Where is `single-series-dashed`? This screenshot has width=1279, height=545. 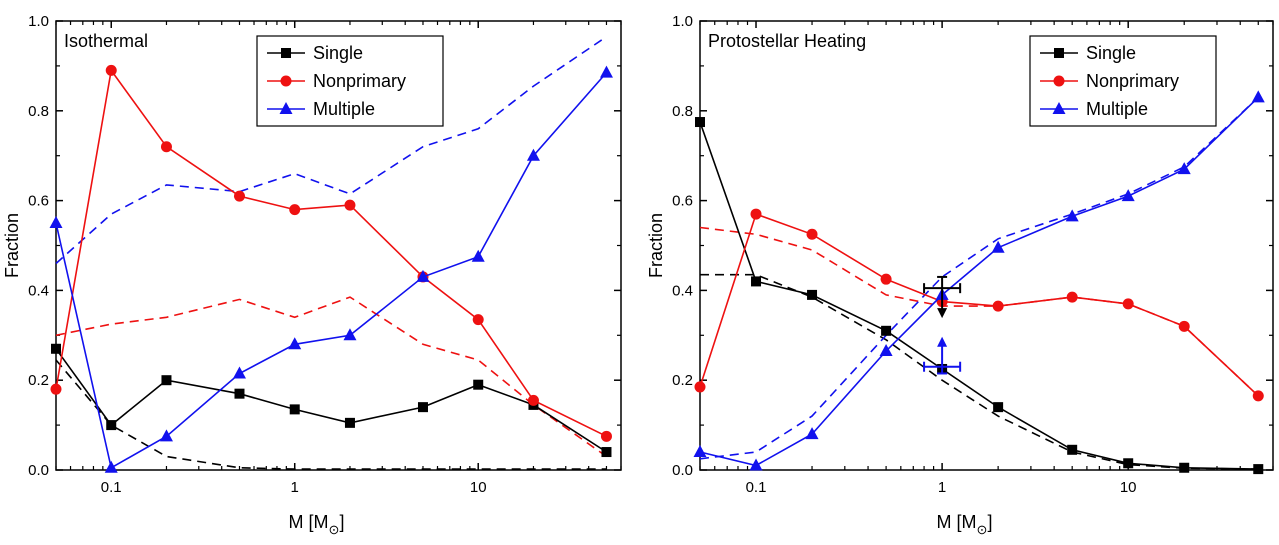 single-series-dashed is located at coordinates (331, 414).